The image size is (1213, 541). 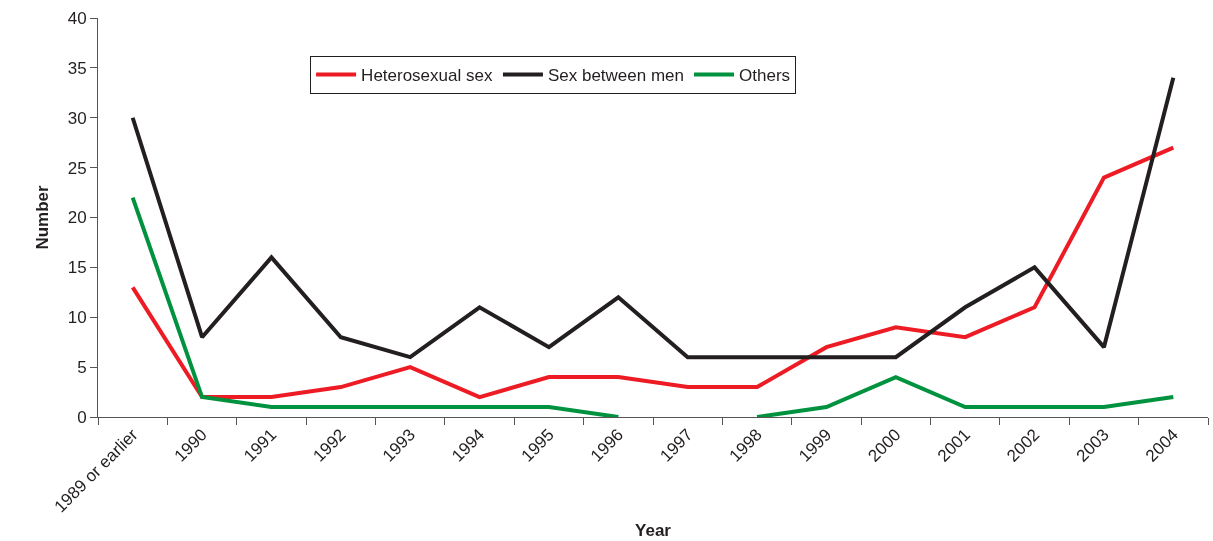 I want to click on y-tick-label: 5, so click(x=82, y=368).